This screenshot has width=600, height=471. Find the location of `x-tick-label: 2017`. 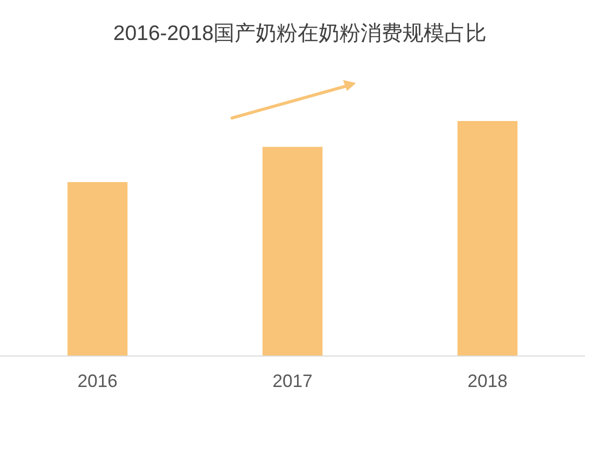

x-tick-label: 2017 is located at coordinates (292, 381).